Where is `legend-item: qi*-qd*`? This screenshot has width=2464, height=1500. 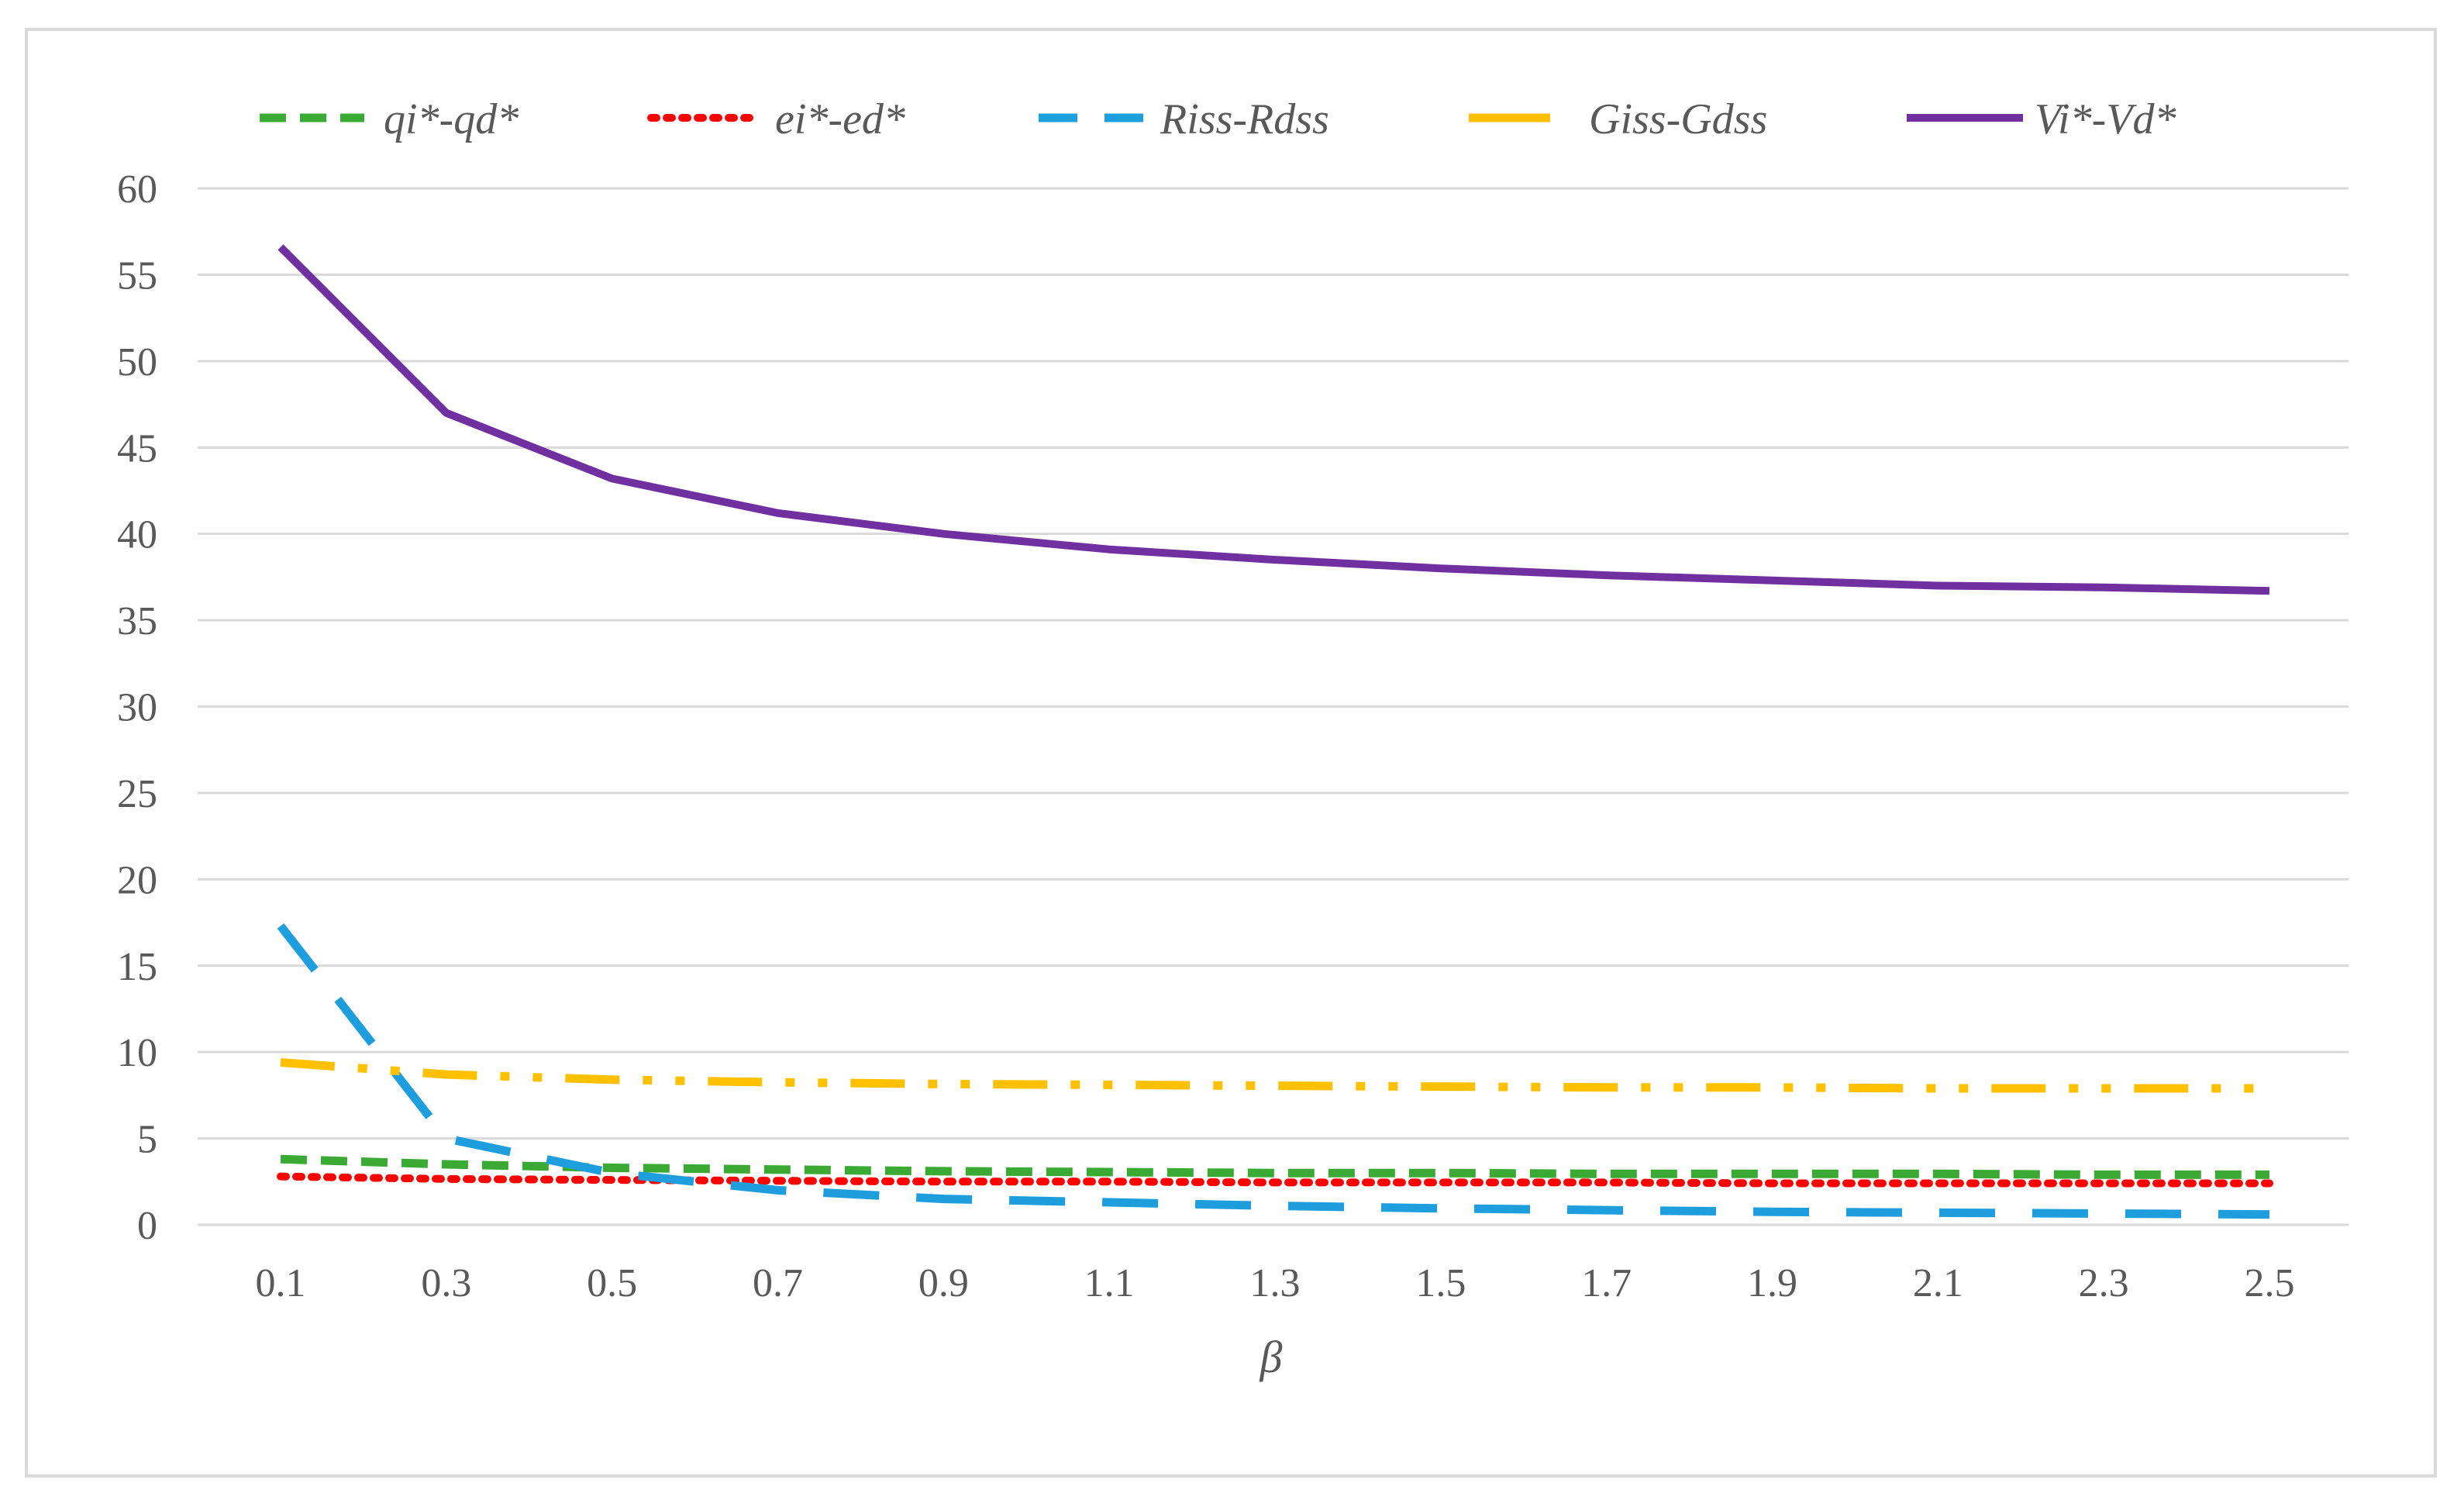 legend-item: qi*-qd* is located at coordinates (389, 119).